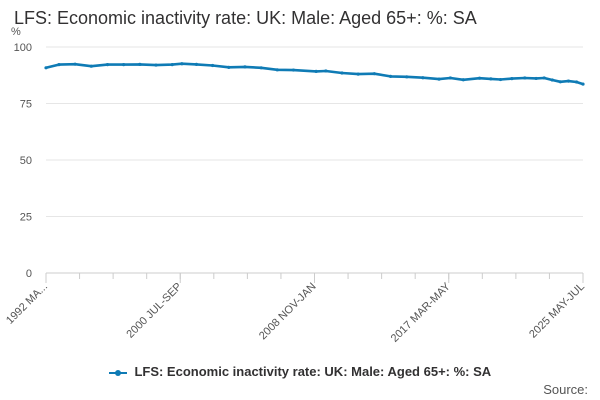  What do you see at coordinates (16, 32) in the screenshot?
I see `y-axis-unit-label: %` at bounding box center [16, 32].